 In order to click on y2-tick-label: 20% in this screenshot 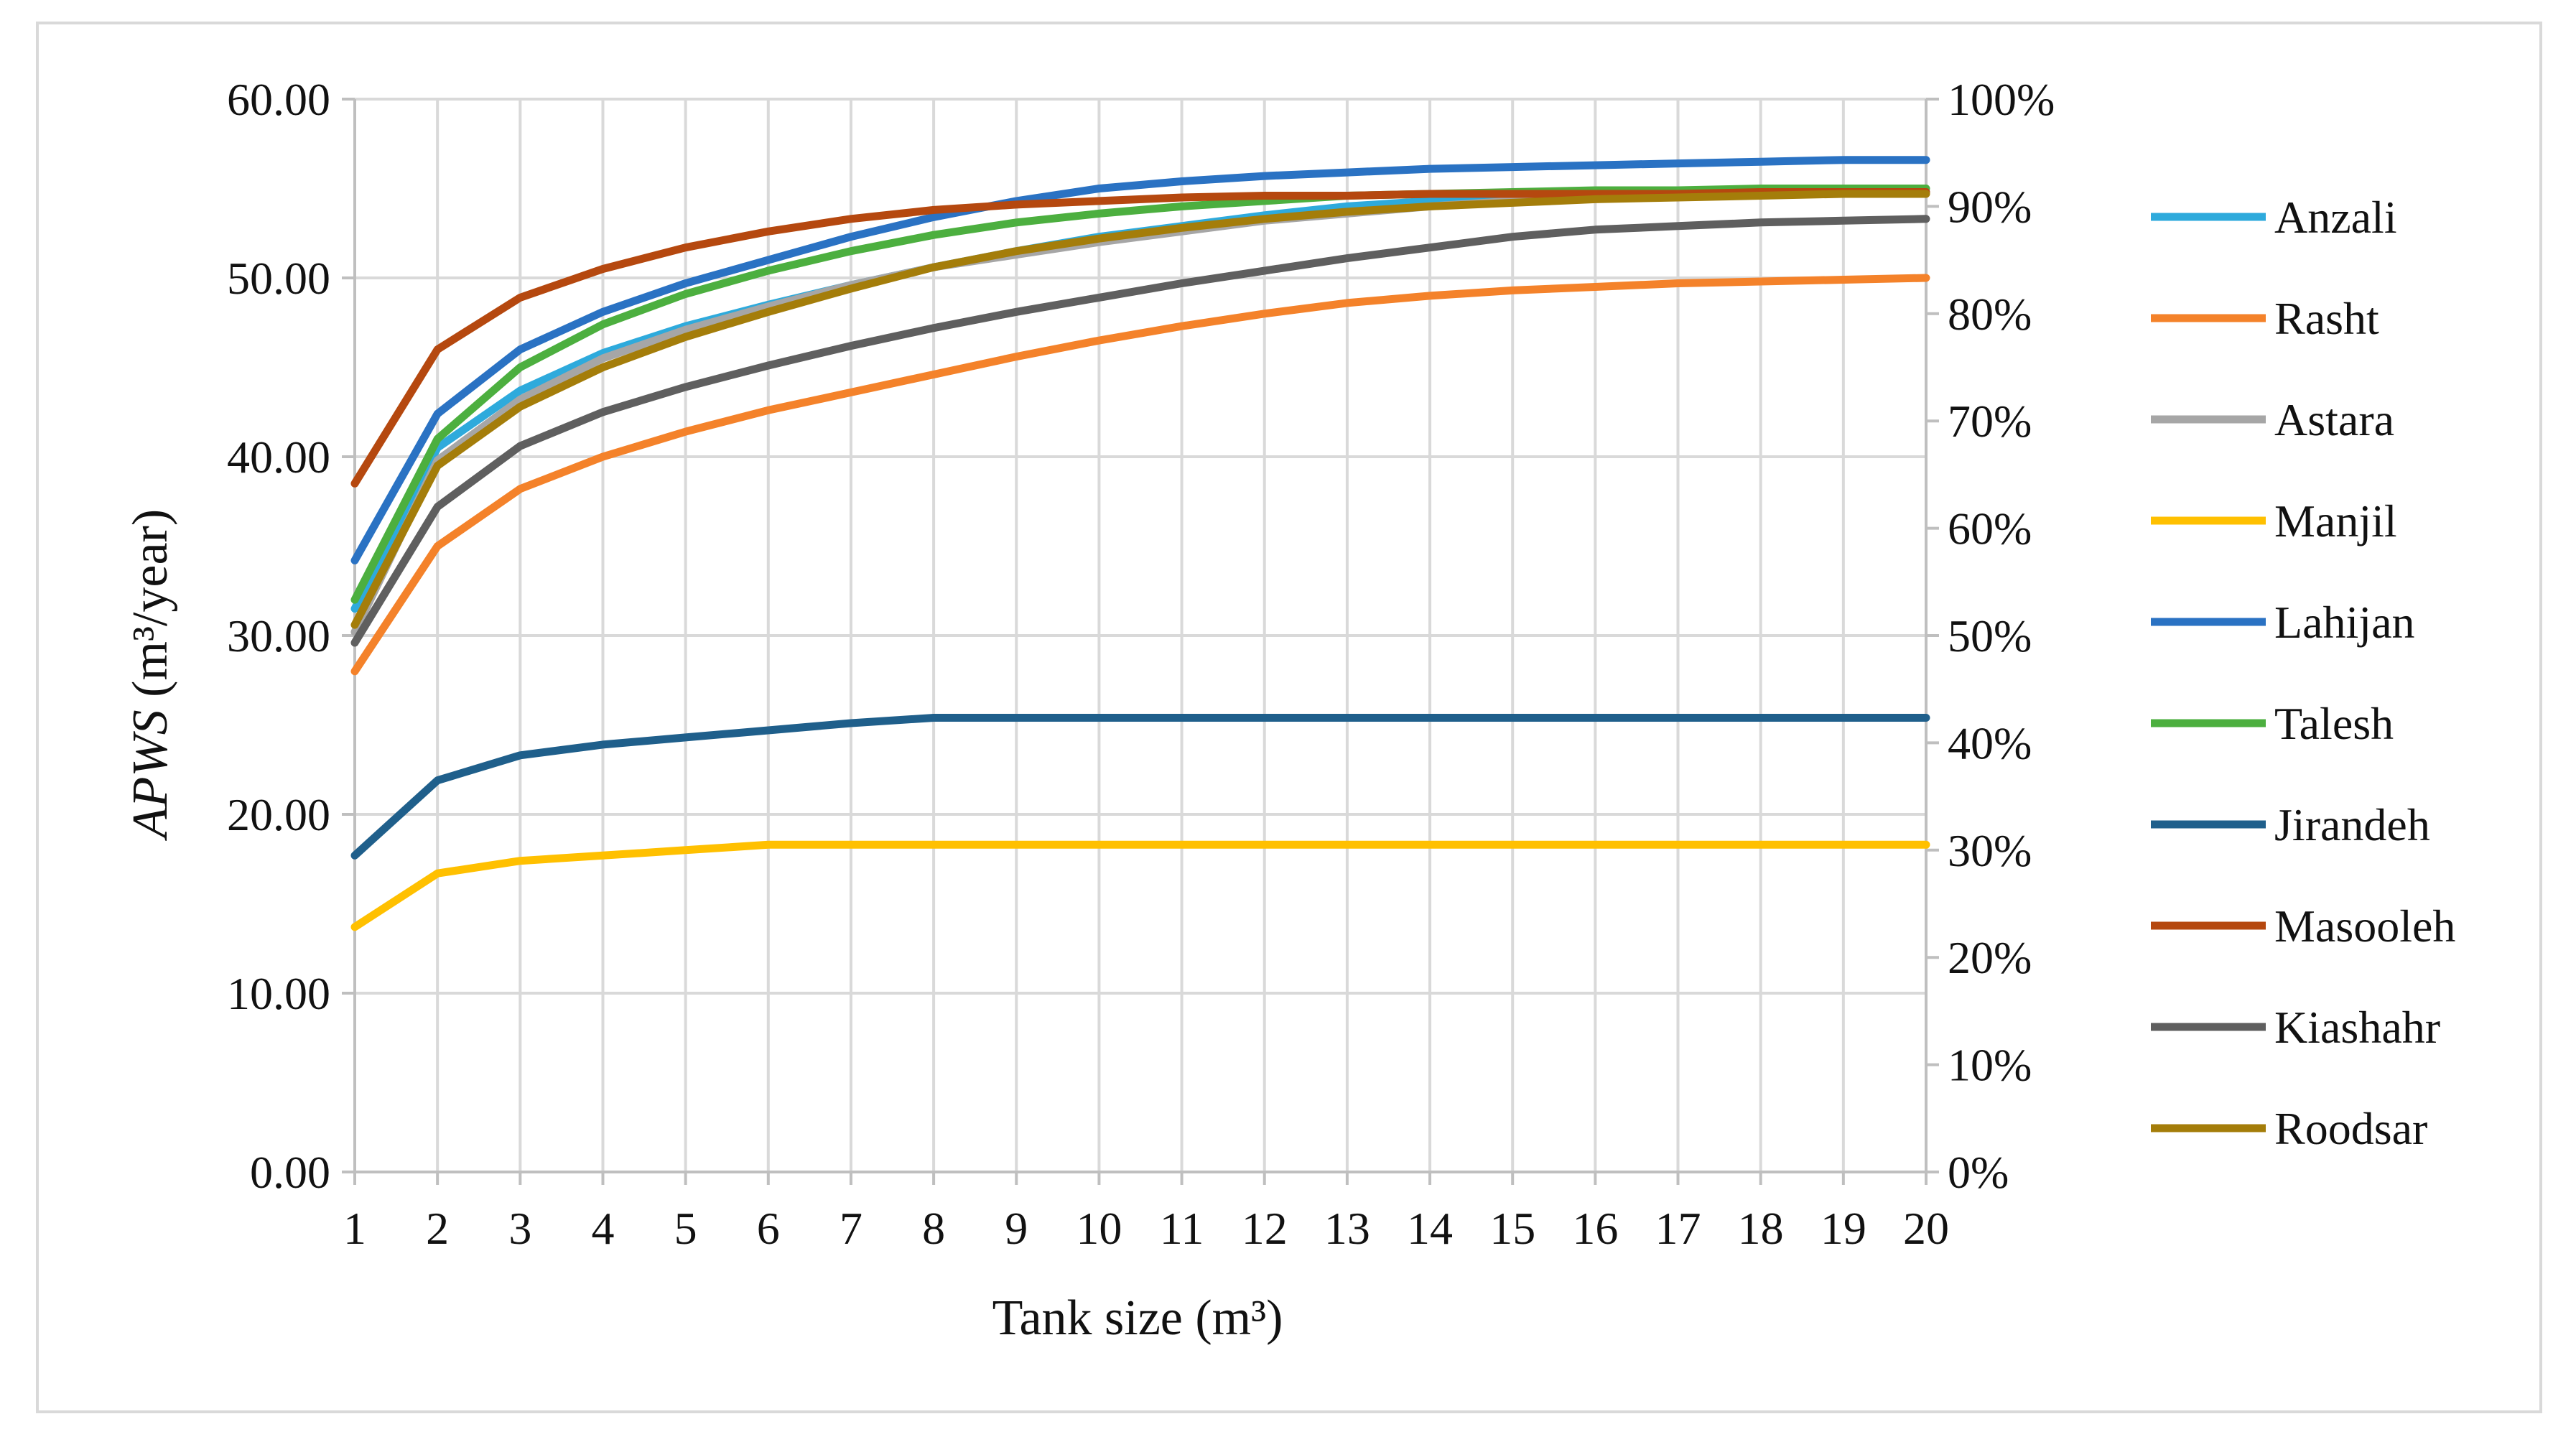, I will do `click(1990, 958)`.